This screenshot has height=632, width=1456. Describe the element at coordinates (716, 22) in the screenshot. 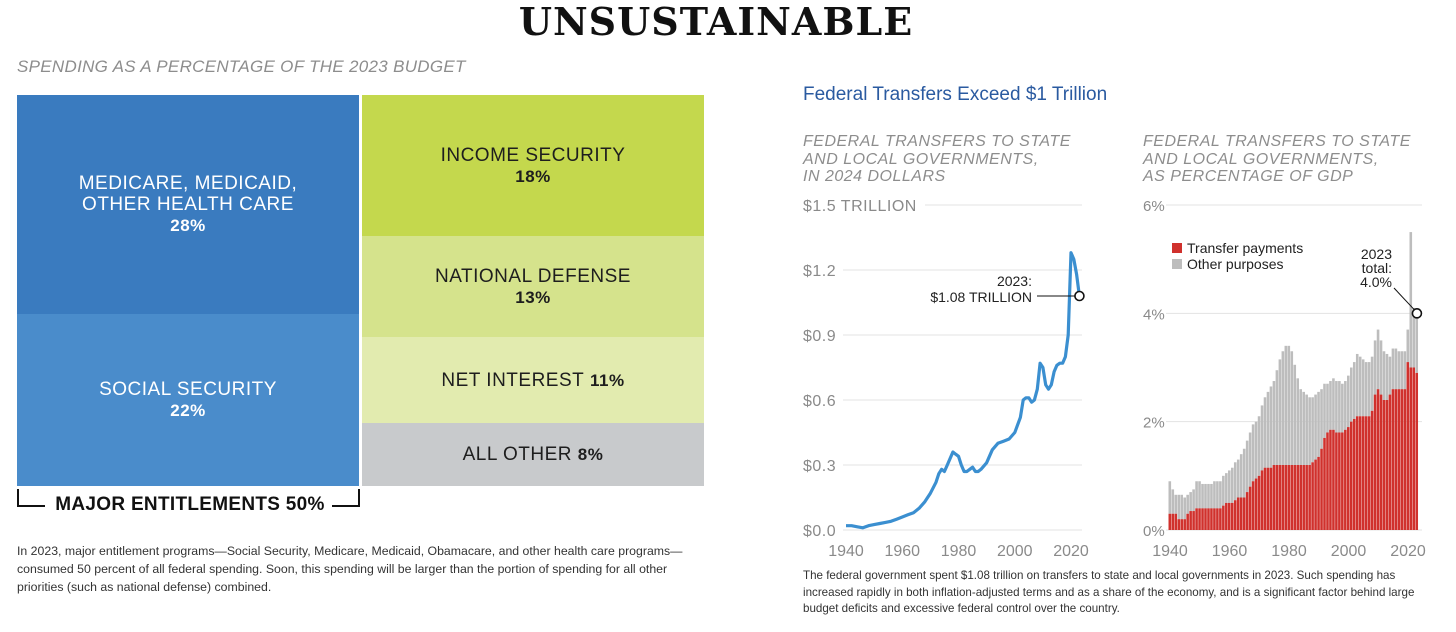

I see `page-title: UNSUSTAINABLE` at that location.